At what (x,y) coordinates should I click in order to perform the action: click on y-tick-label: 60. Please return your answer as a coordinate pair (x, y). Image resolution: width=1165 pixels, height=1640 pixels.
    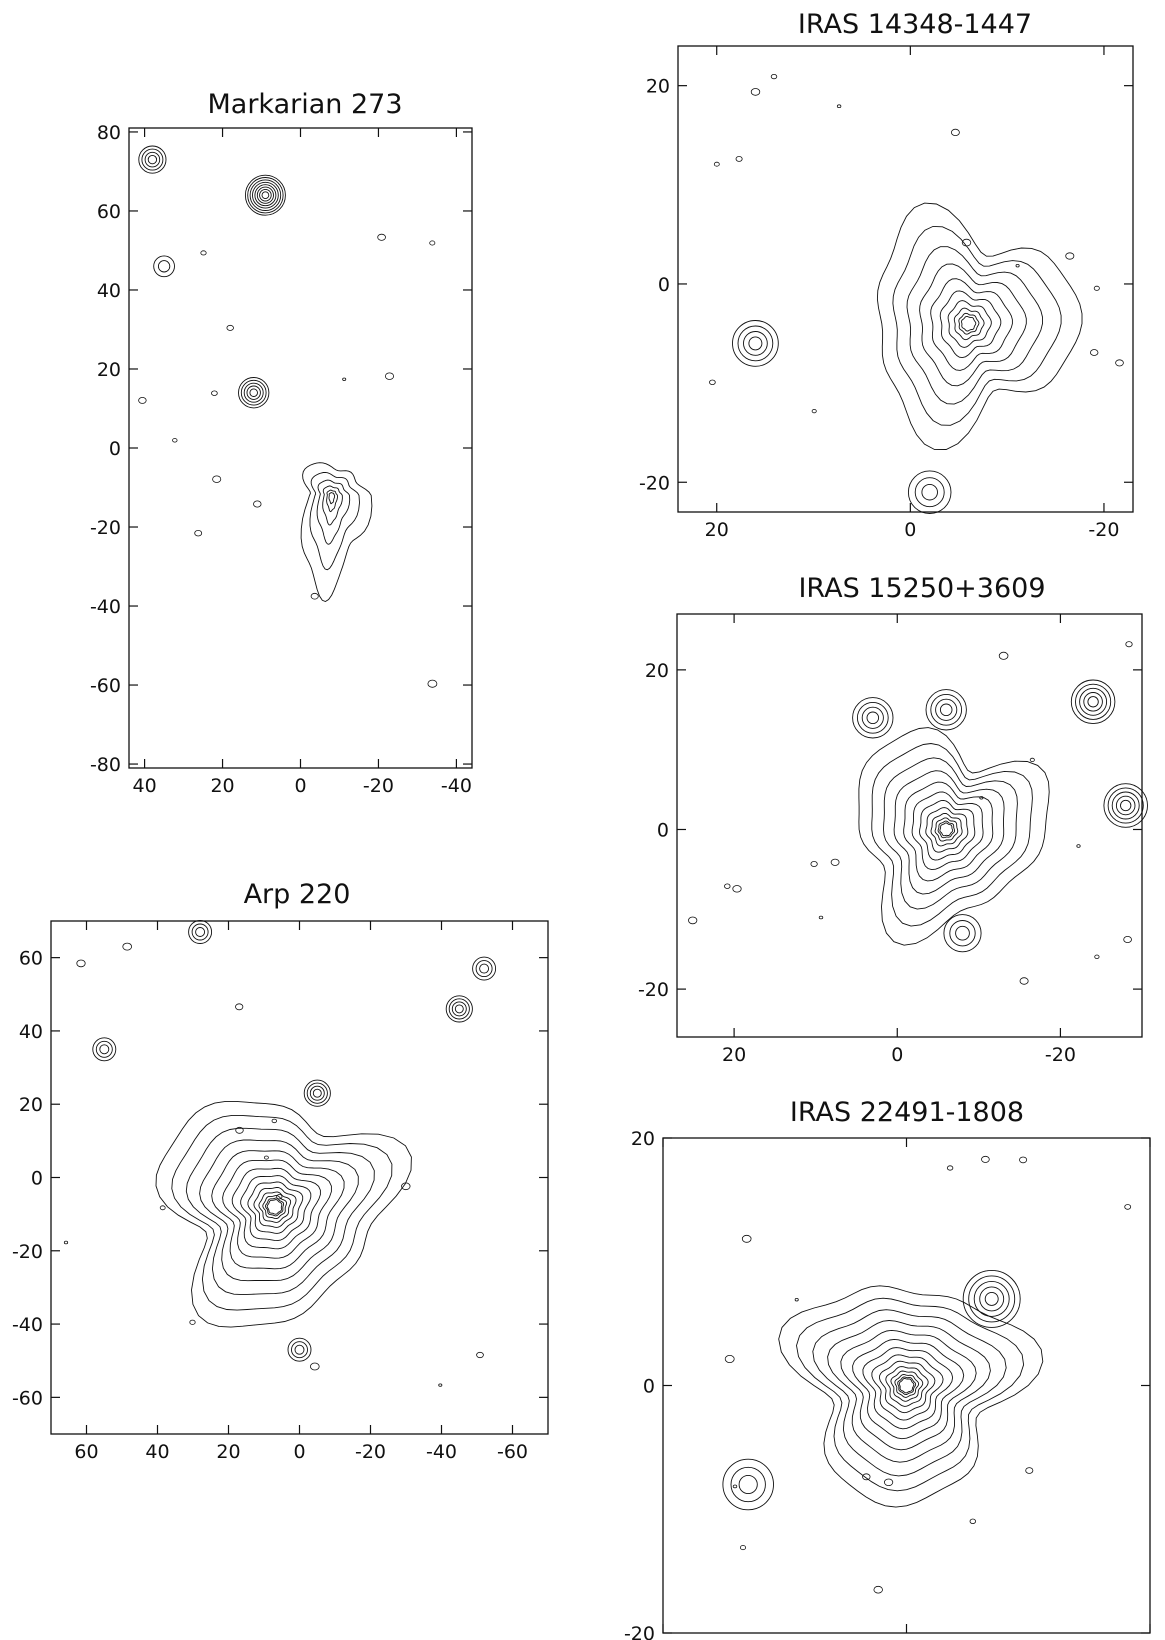
    Looking at the image, I should click on (109, 212).